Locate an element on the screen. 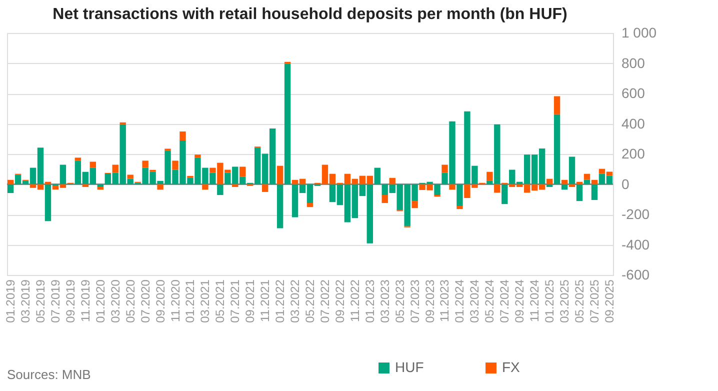  source-note: Sources: MNB is located at coordinates (49, 374).